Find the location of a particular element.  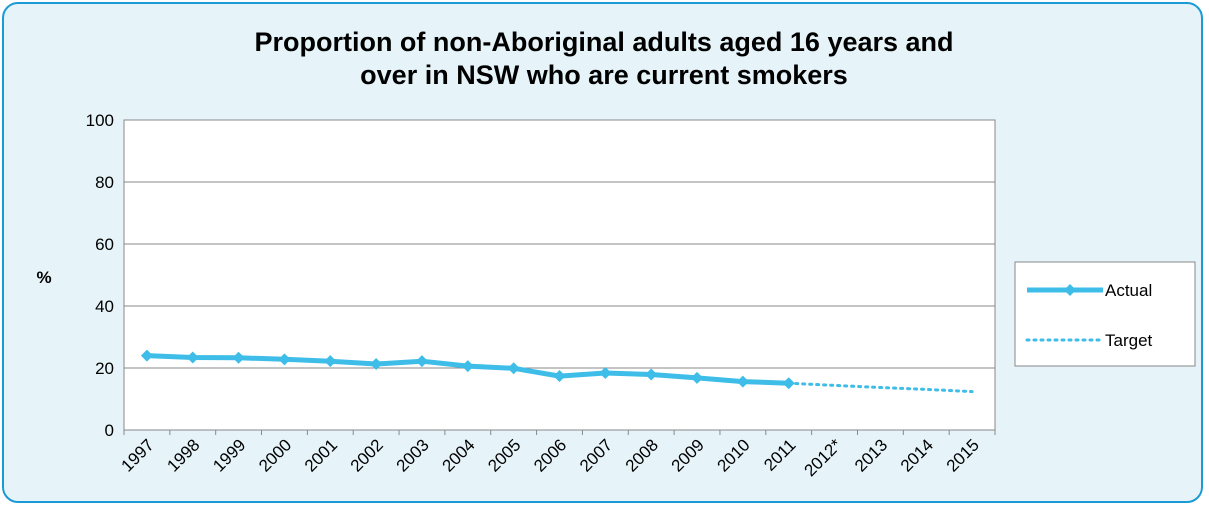

x-tick-label: 2011 is located at coordinates (779, 454).